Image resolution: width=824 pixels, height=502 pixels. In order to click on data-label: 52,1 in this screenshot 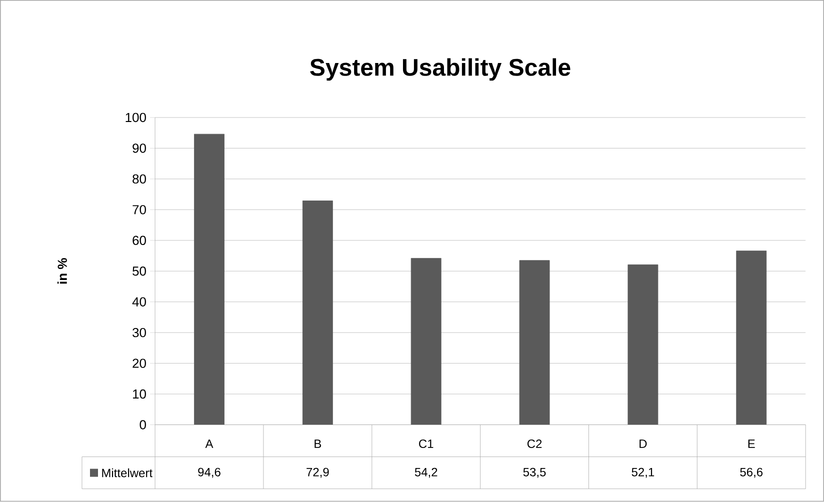, I will do `click(643, 473)`.